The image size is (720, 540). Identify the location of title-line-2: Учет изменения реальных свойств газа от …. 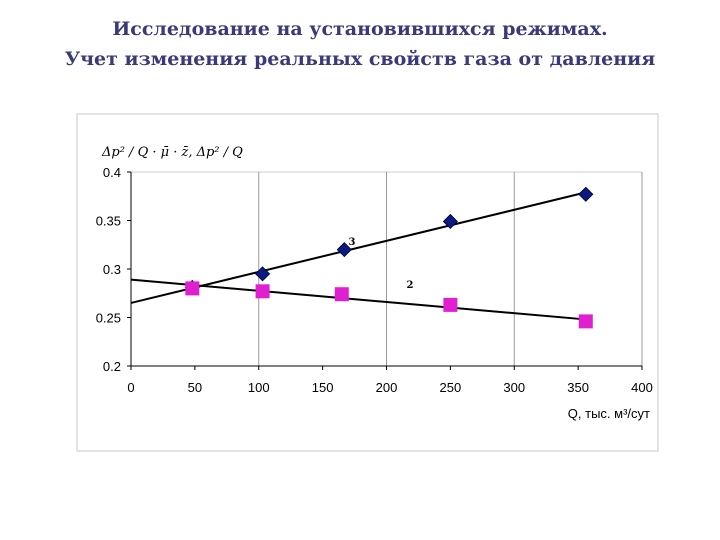
(360, 59).